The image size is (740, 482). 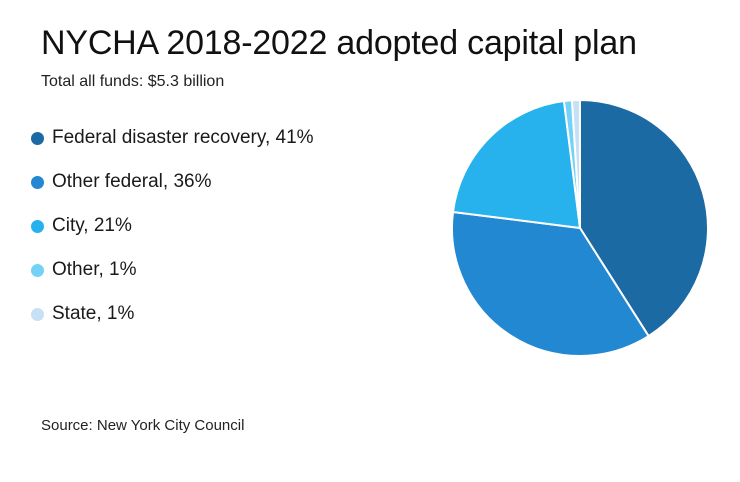 I want to click on legend-item: City, 21%, so click(x=172, y=226).